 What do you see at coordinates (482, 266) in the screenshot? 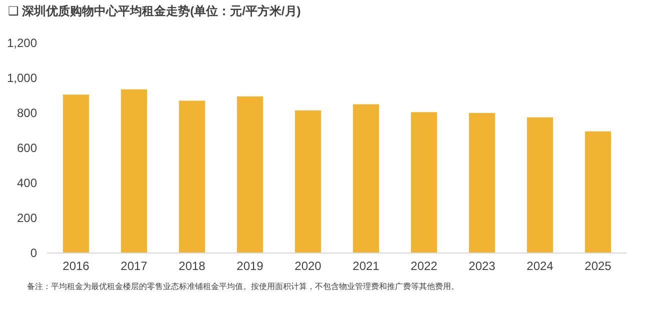
I see `x-tick-label: 2023` at bounding box center [482, 266].